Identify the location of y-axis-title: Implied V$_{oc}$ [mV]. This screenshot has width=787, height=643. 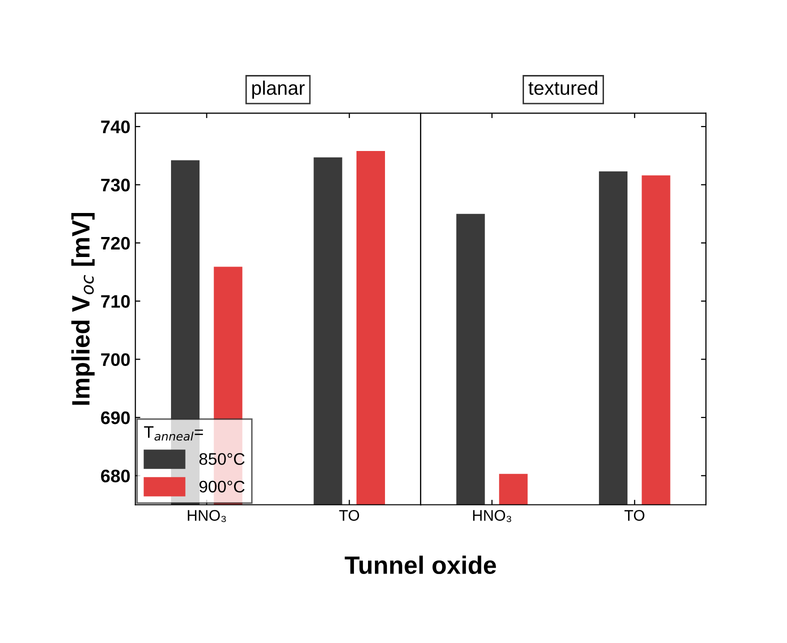
(83, 308).